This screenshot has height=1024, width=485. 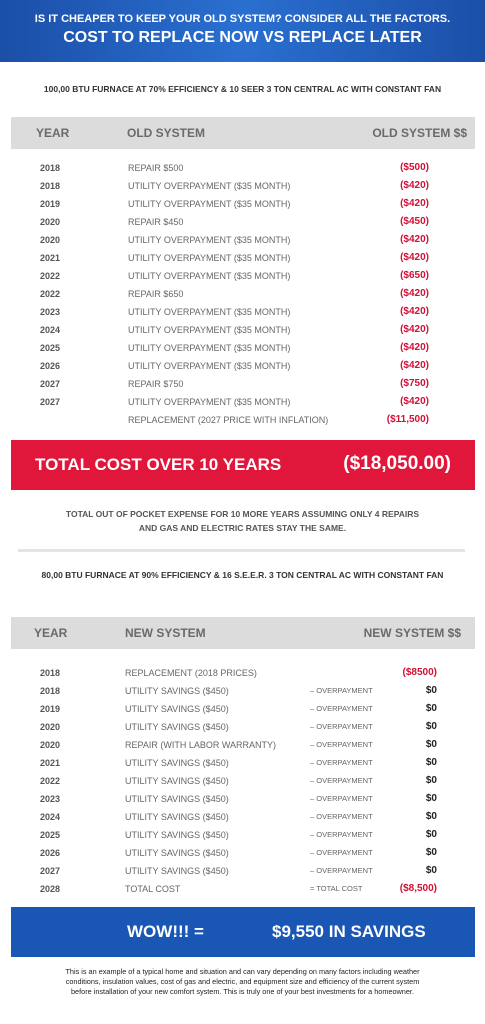 What do you see at coordinates (153, 889) in the screenshot?
I see `item: TOTAL COST` at bounding box center [153, 889].